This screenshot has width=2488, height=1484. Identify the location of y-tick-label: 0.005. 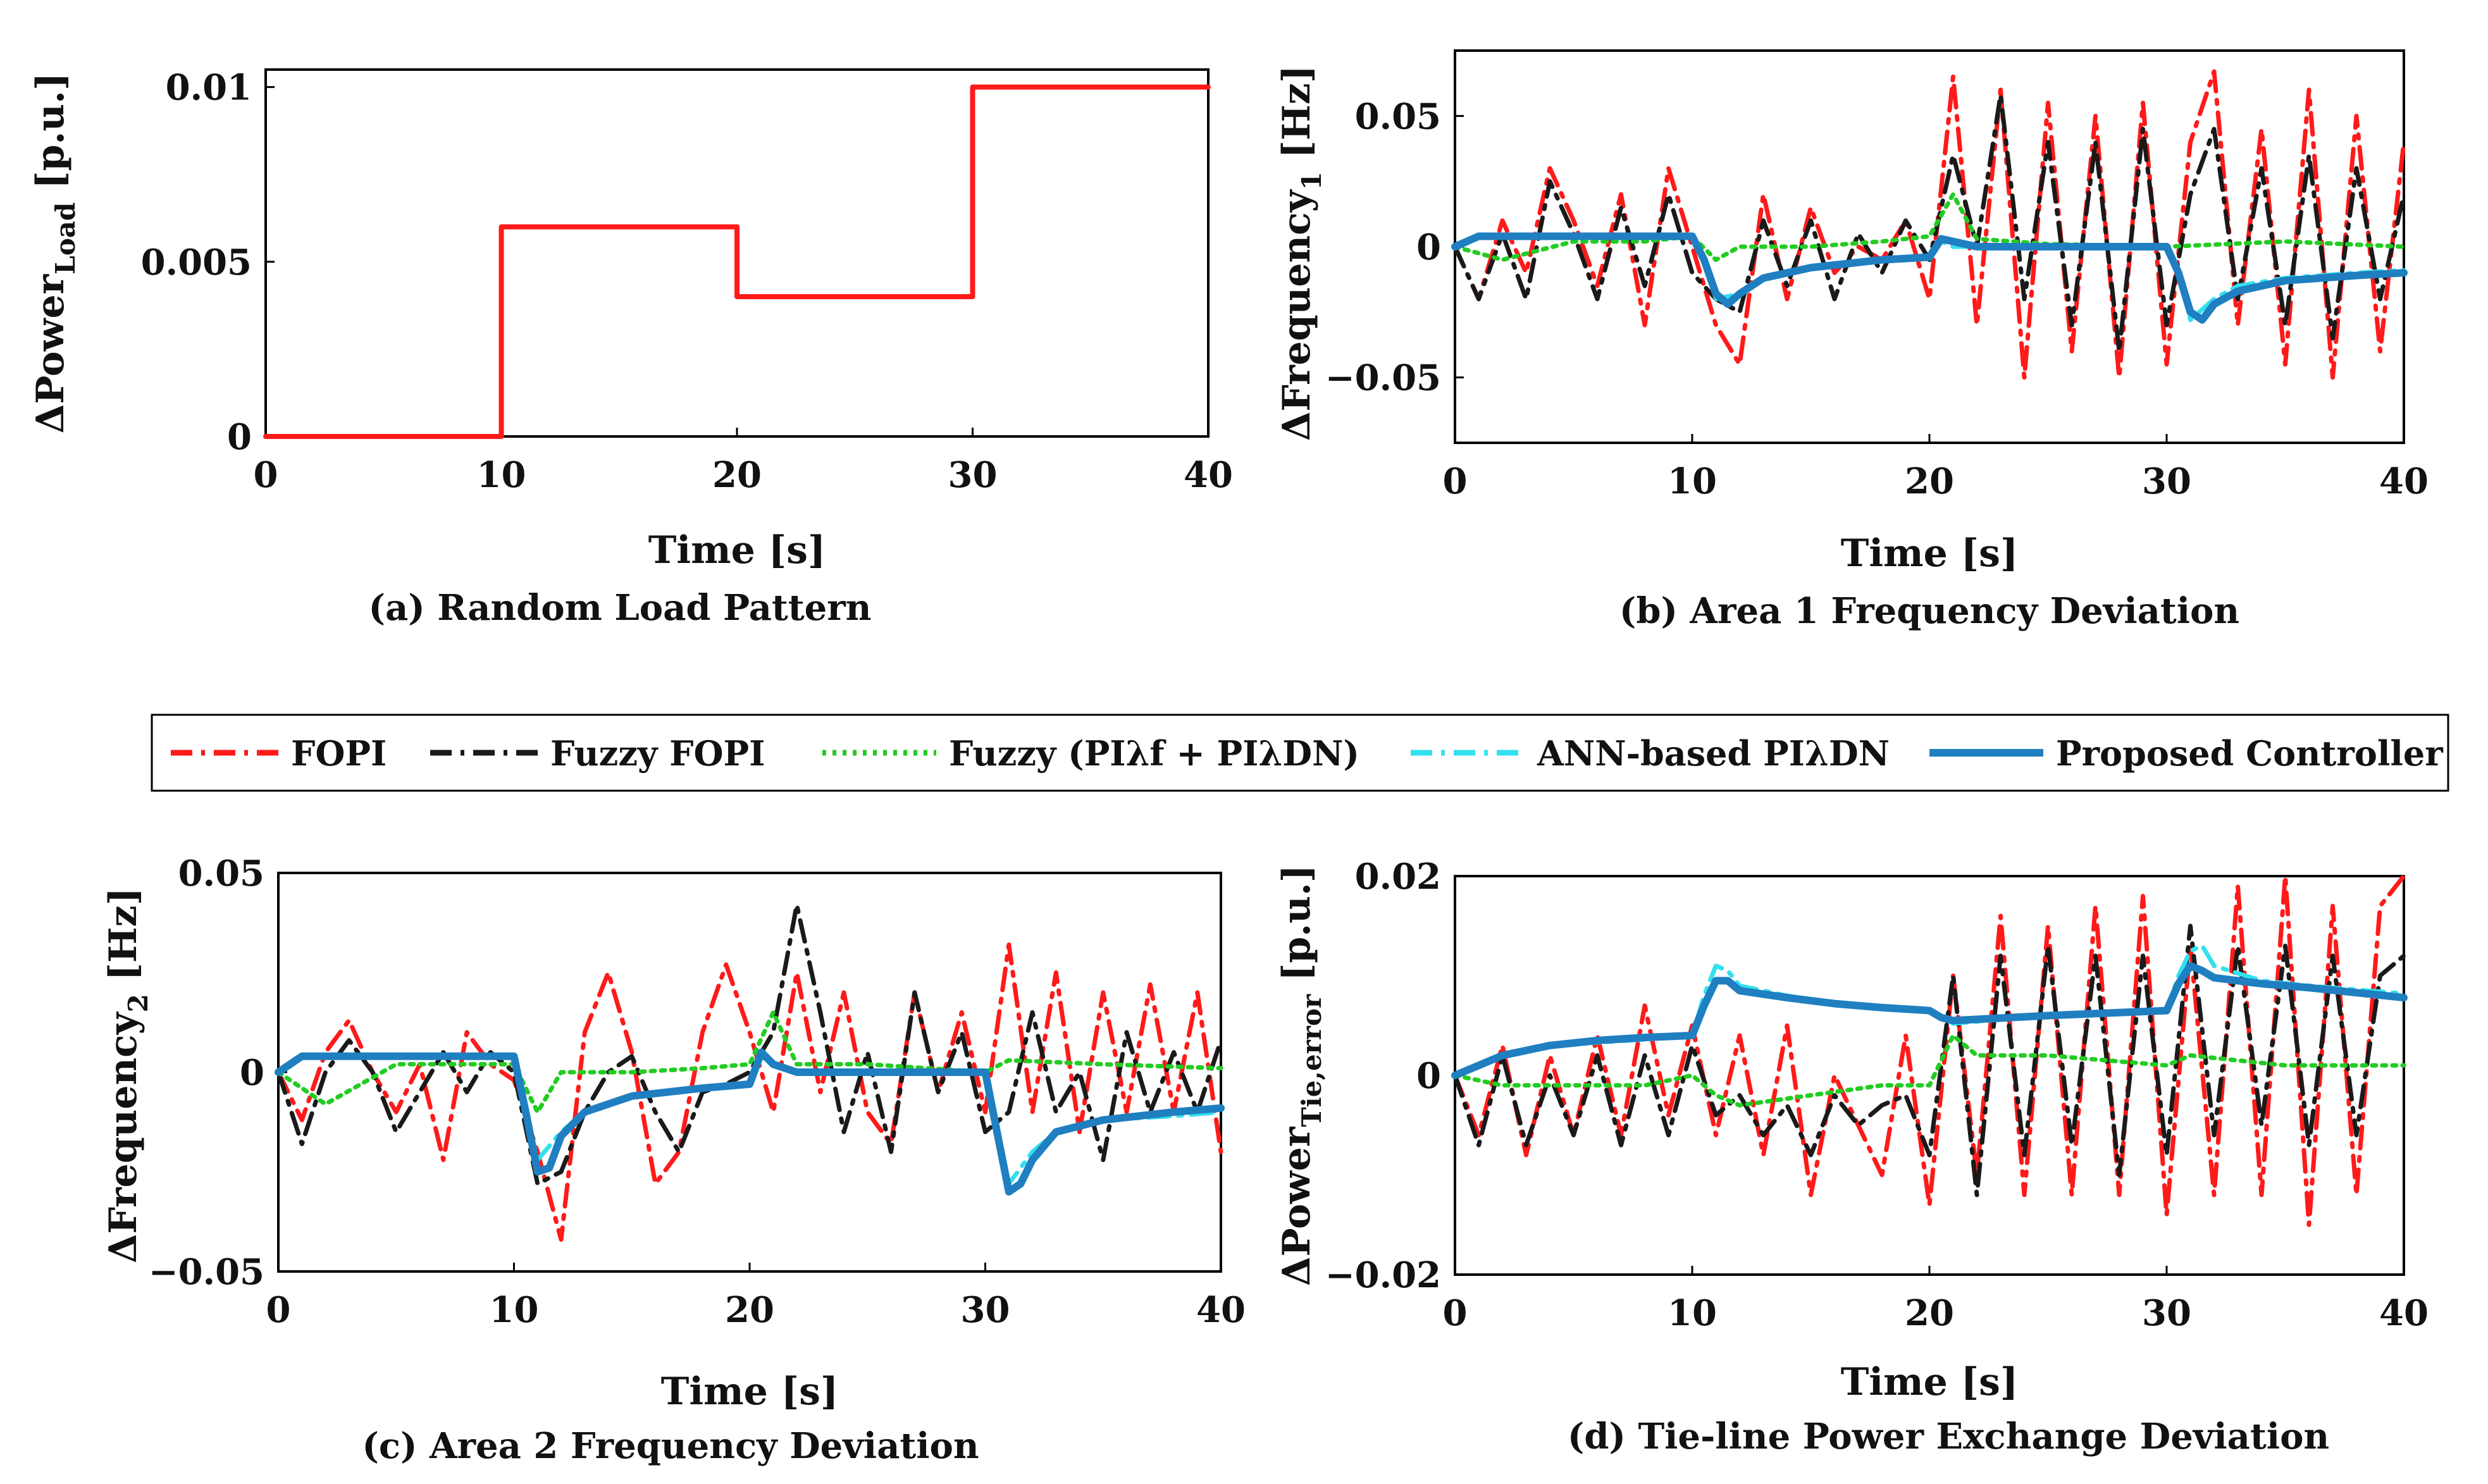
(196, 262).